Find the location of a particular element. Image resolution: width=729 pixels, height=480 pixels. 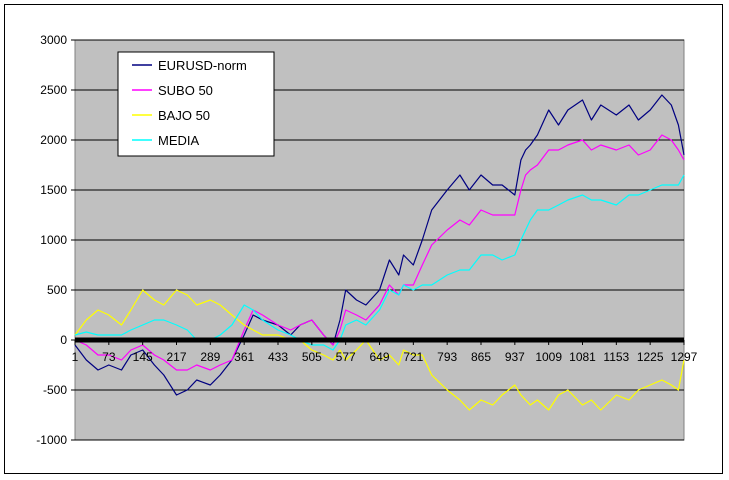

legend-label: SUBO 50 is located at coordinates (185, 90).